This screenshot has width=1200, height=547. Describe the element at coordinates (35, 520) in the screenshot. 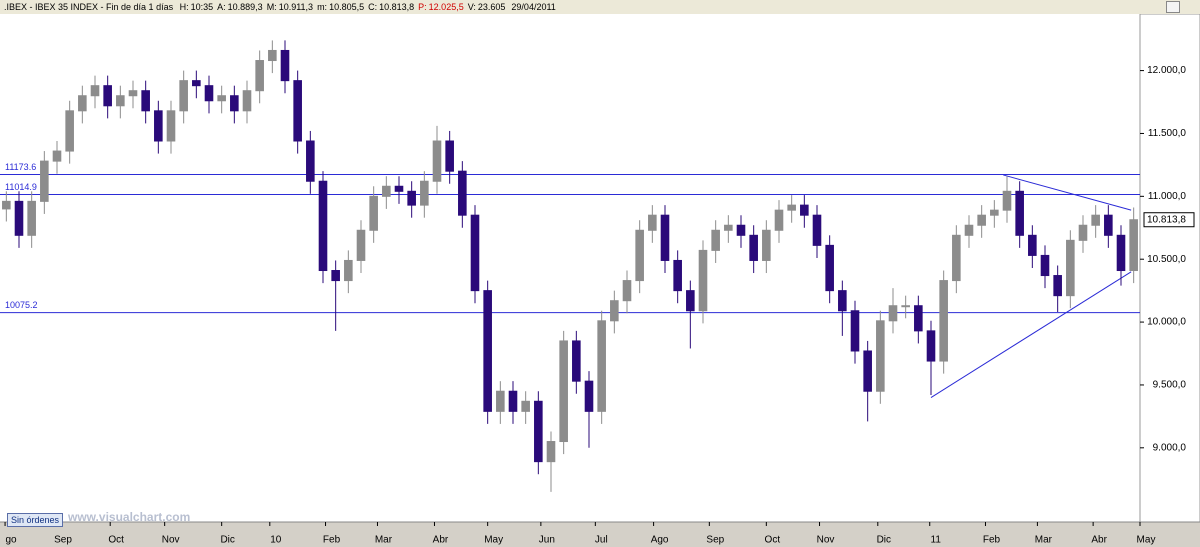

I see `orders-button: Sin órdenes` at that location.